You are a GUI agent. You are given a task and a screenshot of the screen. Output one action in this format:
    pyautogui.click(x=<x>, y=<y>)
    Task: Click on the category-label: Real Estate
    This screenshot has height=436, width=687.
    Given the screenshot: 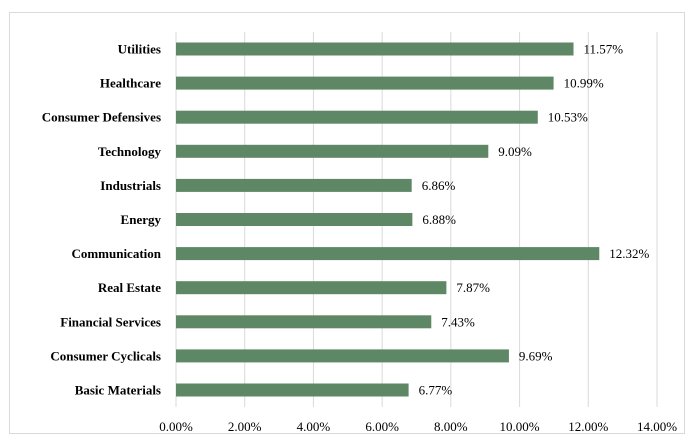 What is the action you would take?
    pyautogui.click(x=129, y=287)
    